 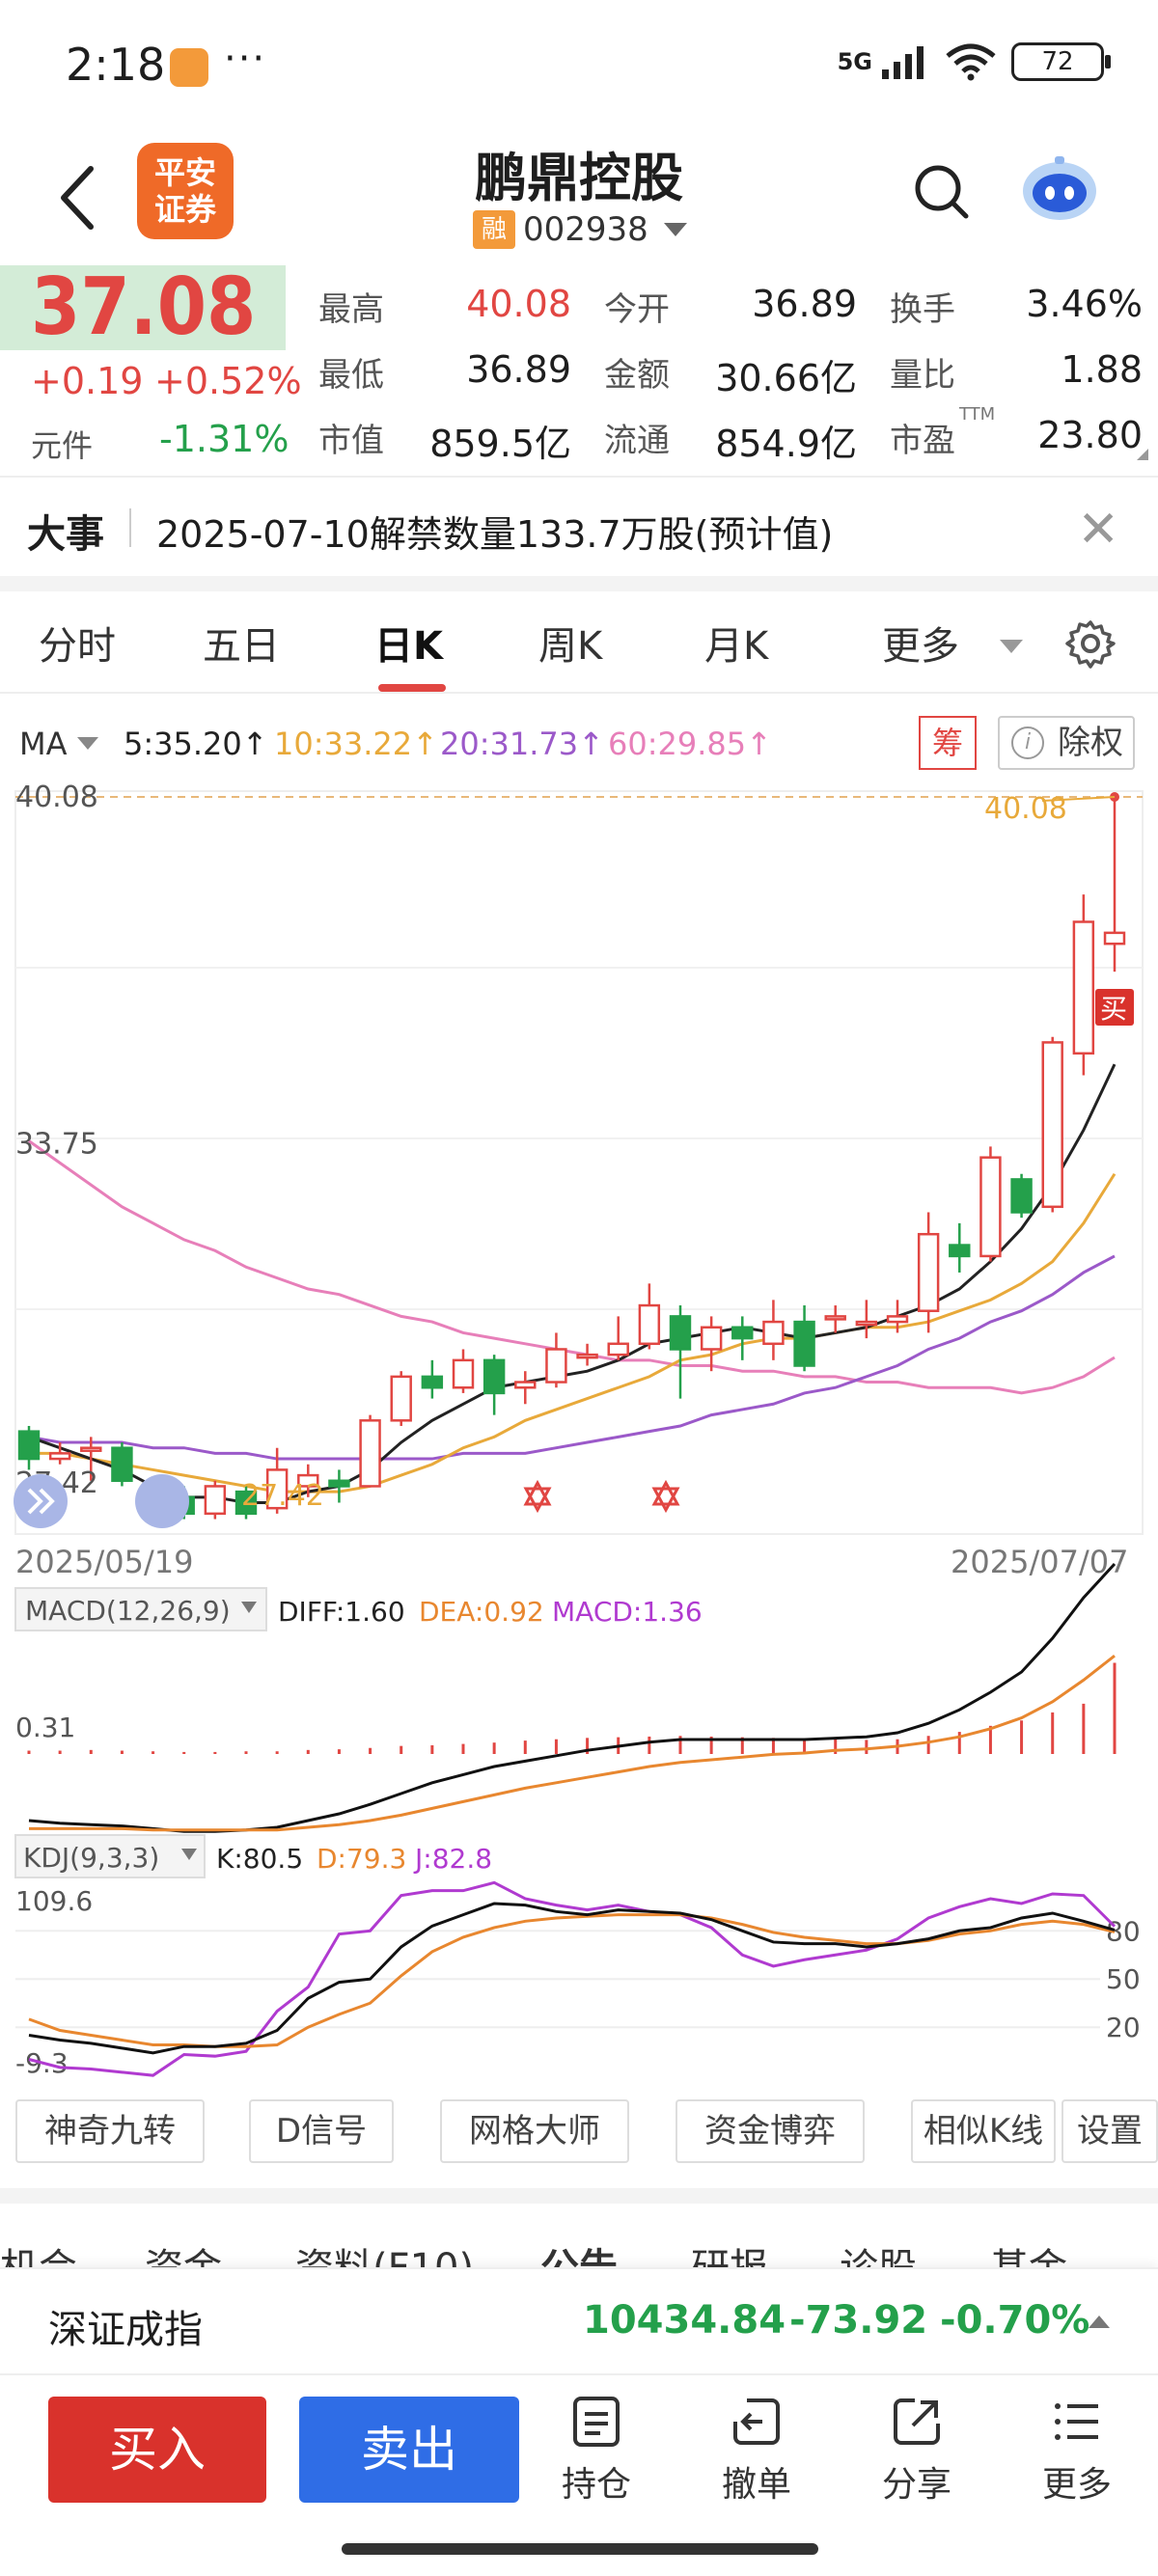 What do you see at coordinates (125, 2330) in the screenshot?
I see `index-name: 深证成指` at bounding box center [125, 2330].